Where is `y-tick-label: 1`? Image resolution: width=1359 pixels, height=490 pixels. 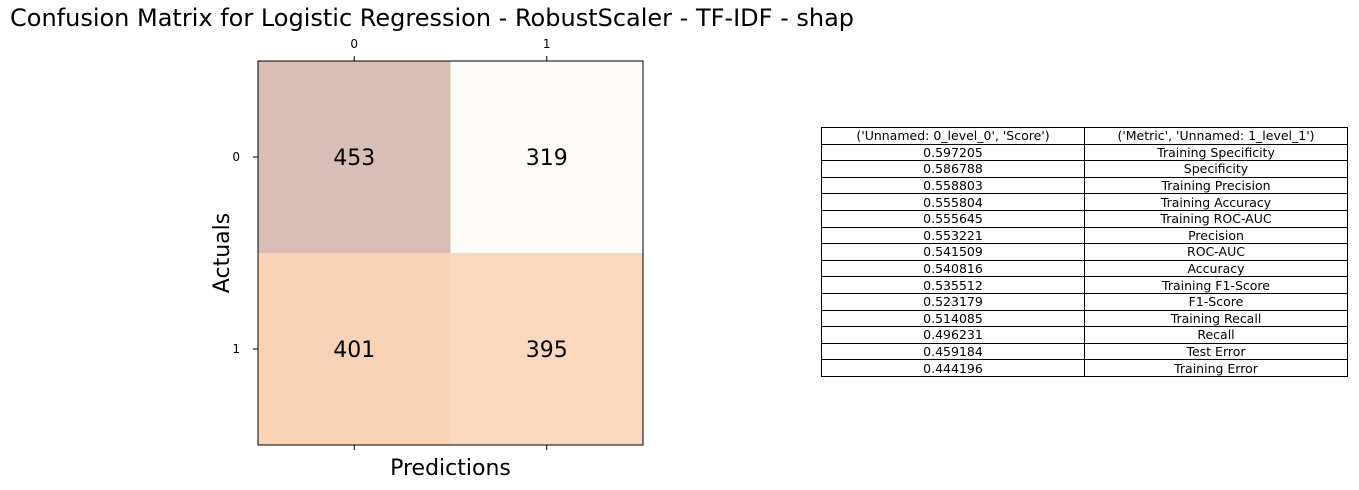 y-tick-label: 1 is located at coordinates (236, 349).